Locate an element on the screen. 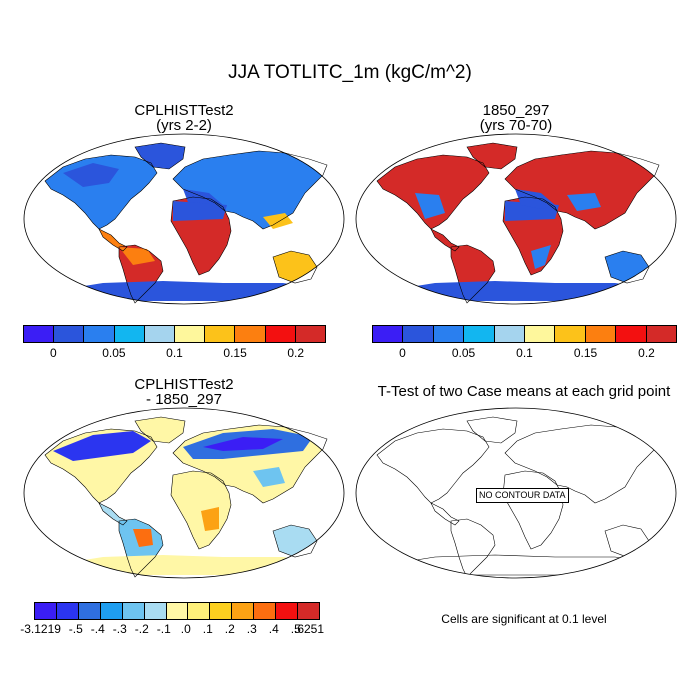 This screenshot has height=700, width=700. colorbar-tick-label: .4 is located at coordinates (273, 629).